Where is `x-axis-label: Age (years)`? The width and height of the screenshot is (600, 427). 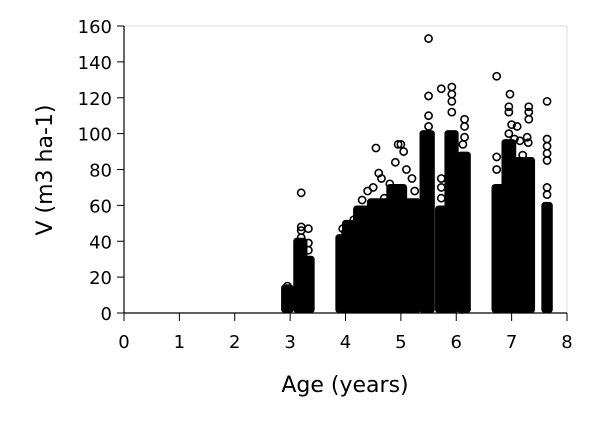 x-axis-label: Age (years) is located at coordinates (344, 385).